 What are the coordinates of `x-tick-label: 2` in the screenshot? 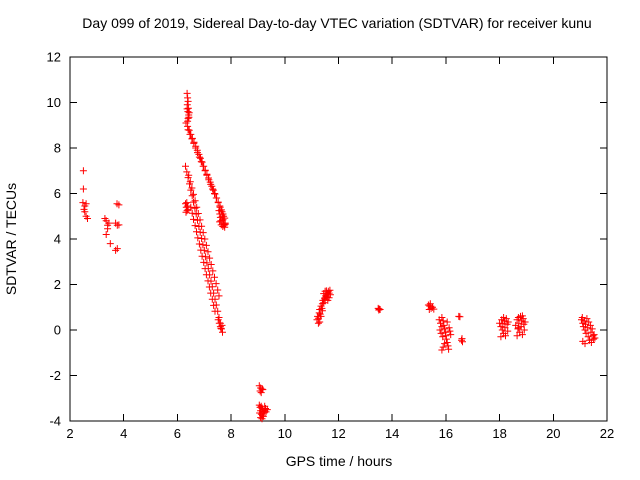 It's located at (69, 433).